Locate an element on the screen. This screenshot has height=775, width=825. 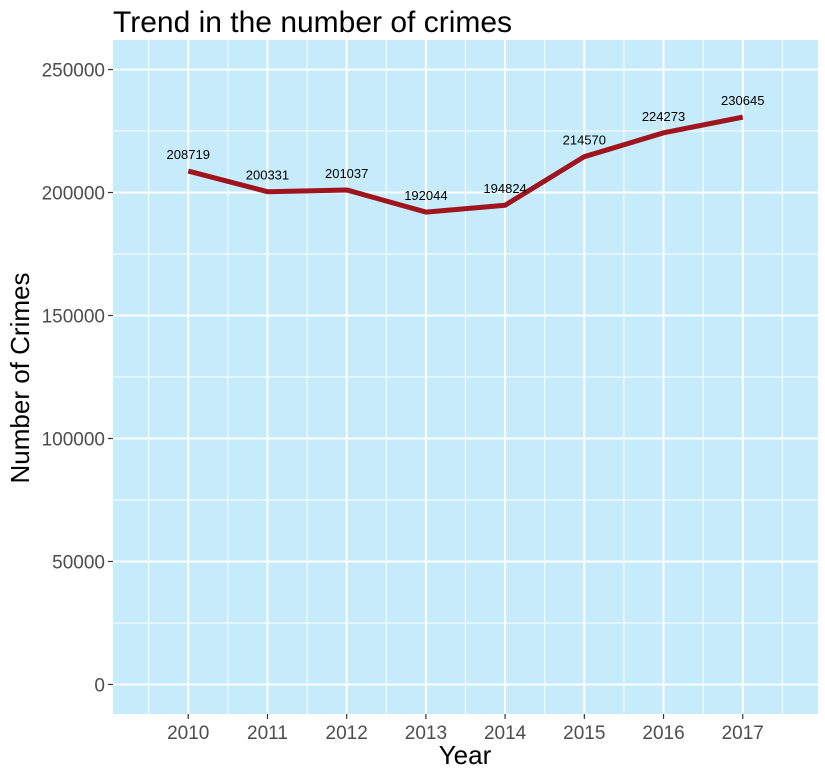
y-axis-title: Number of Crimes is located at coordinates (20, 378).